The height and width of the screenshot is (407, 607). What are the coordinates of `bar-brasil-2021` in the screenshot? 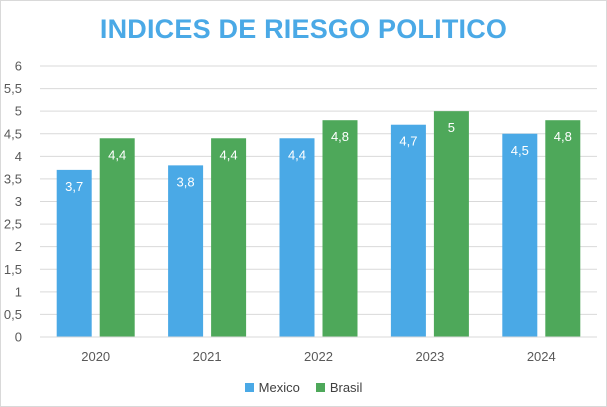 It's located at (229, 237).